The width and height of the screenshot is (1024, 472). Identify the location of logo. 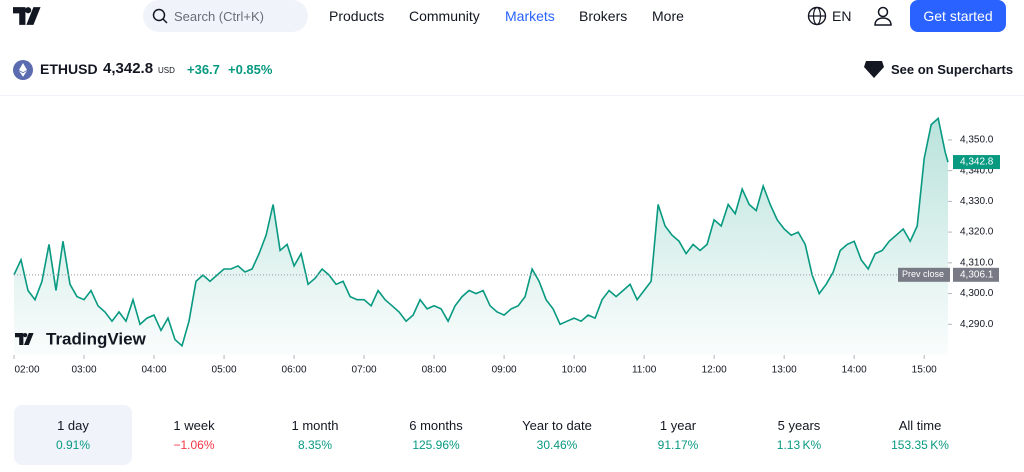
(29, 16).